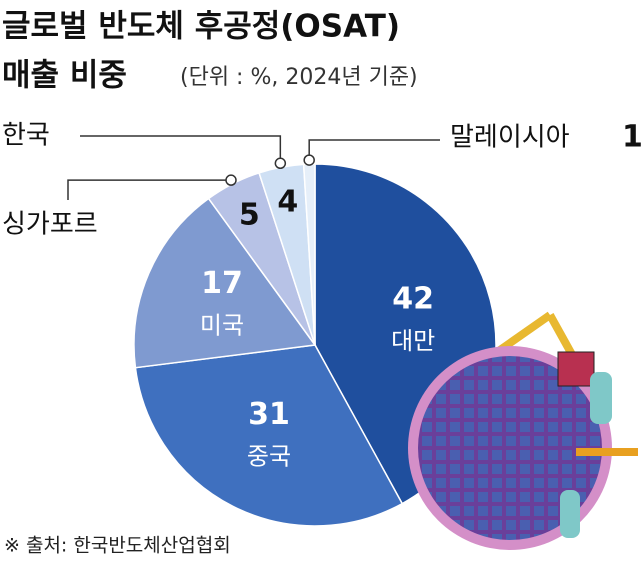  I want to click on value-label: 42, so click(413, 298).